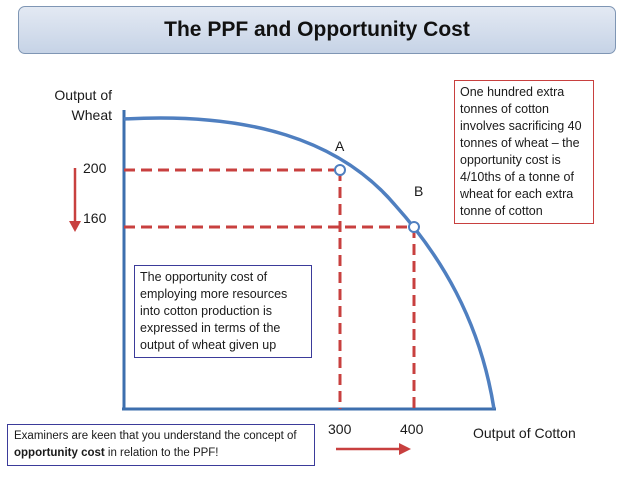  I want to click on down-arrow-head, so click(75, 226).